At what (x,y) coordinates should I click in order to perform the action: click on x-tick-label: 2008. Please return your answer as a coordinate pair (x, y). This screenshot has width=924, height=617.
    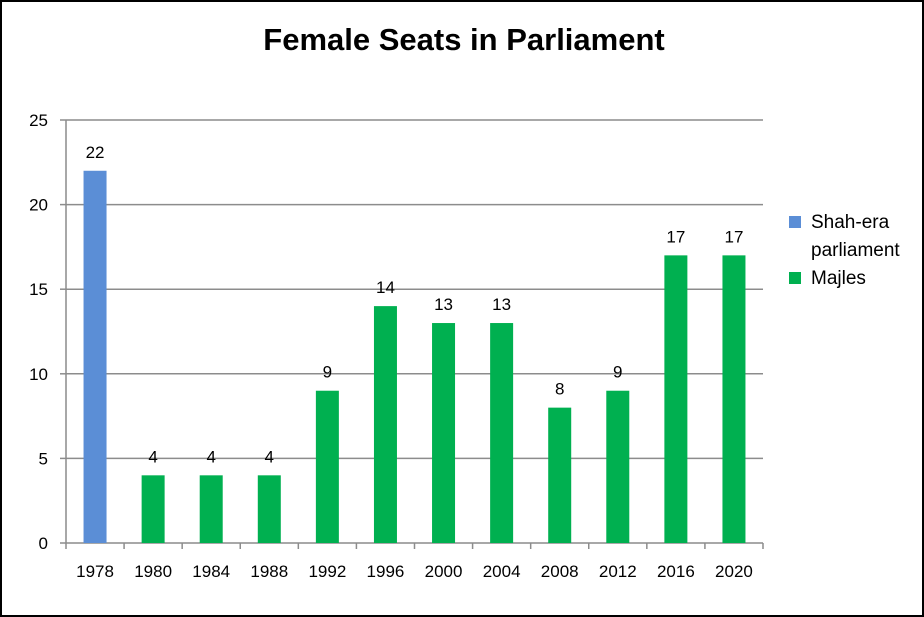
    Looking at the image, I should click on (560, 571).